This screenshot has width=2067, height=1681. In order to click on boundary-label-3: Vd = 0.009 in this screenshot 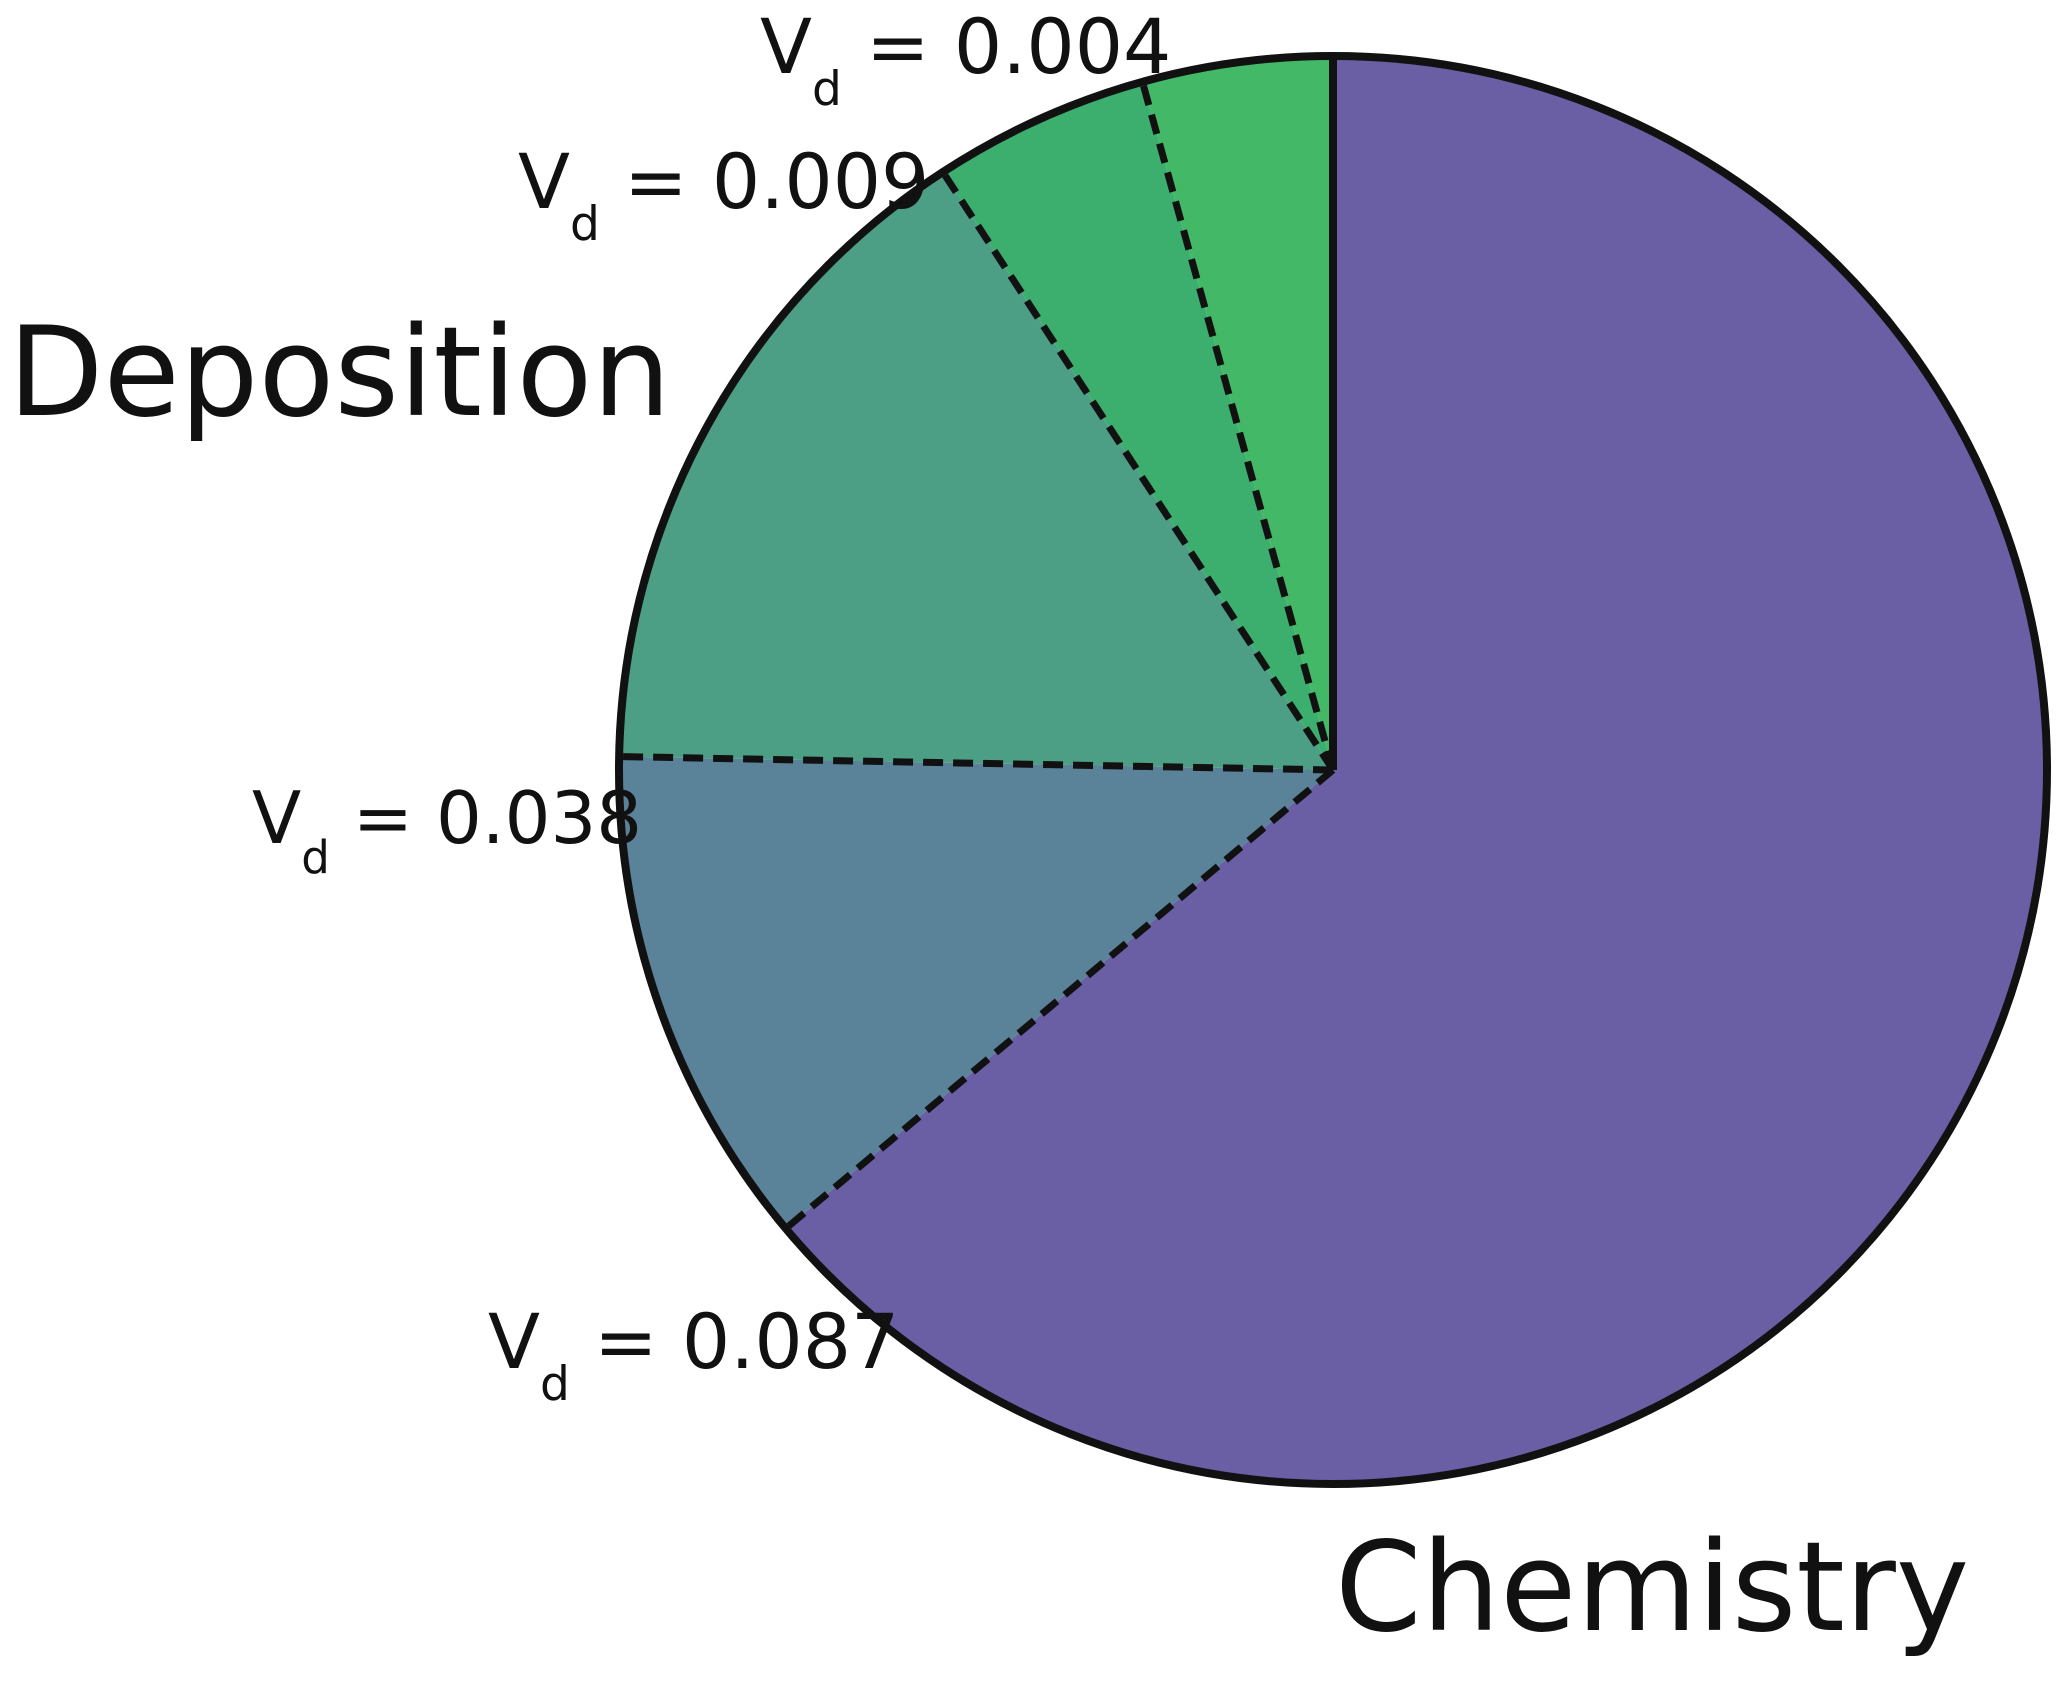, I will do `click(723, 194)`.